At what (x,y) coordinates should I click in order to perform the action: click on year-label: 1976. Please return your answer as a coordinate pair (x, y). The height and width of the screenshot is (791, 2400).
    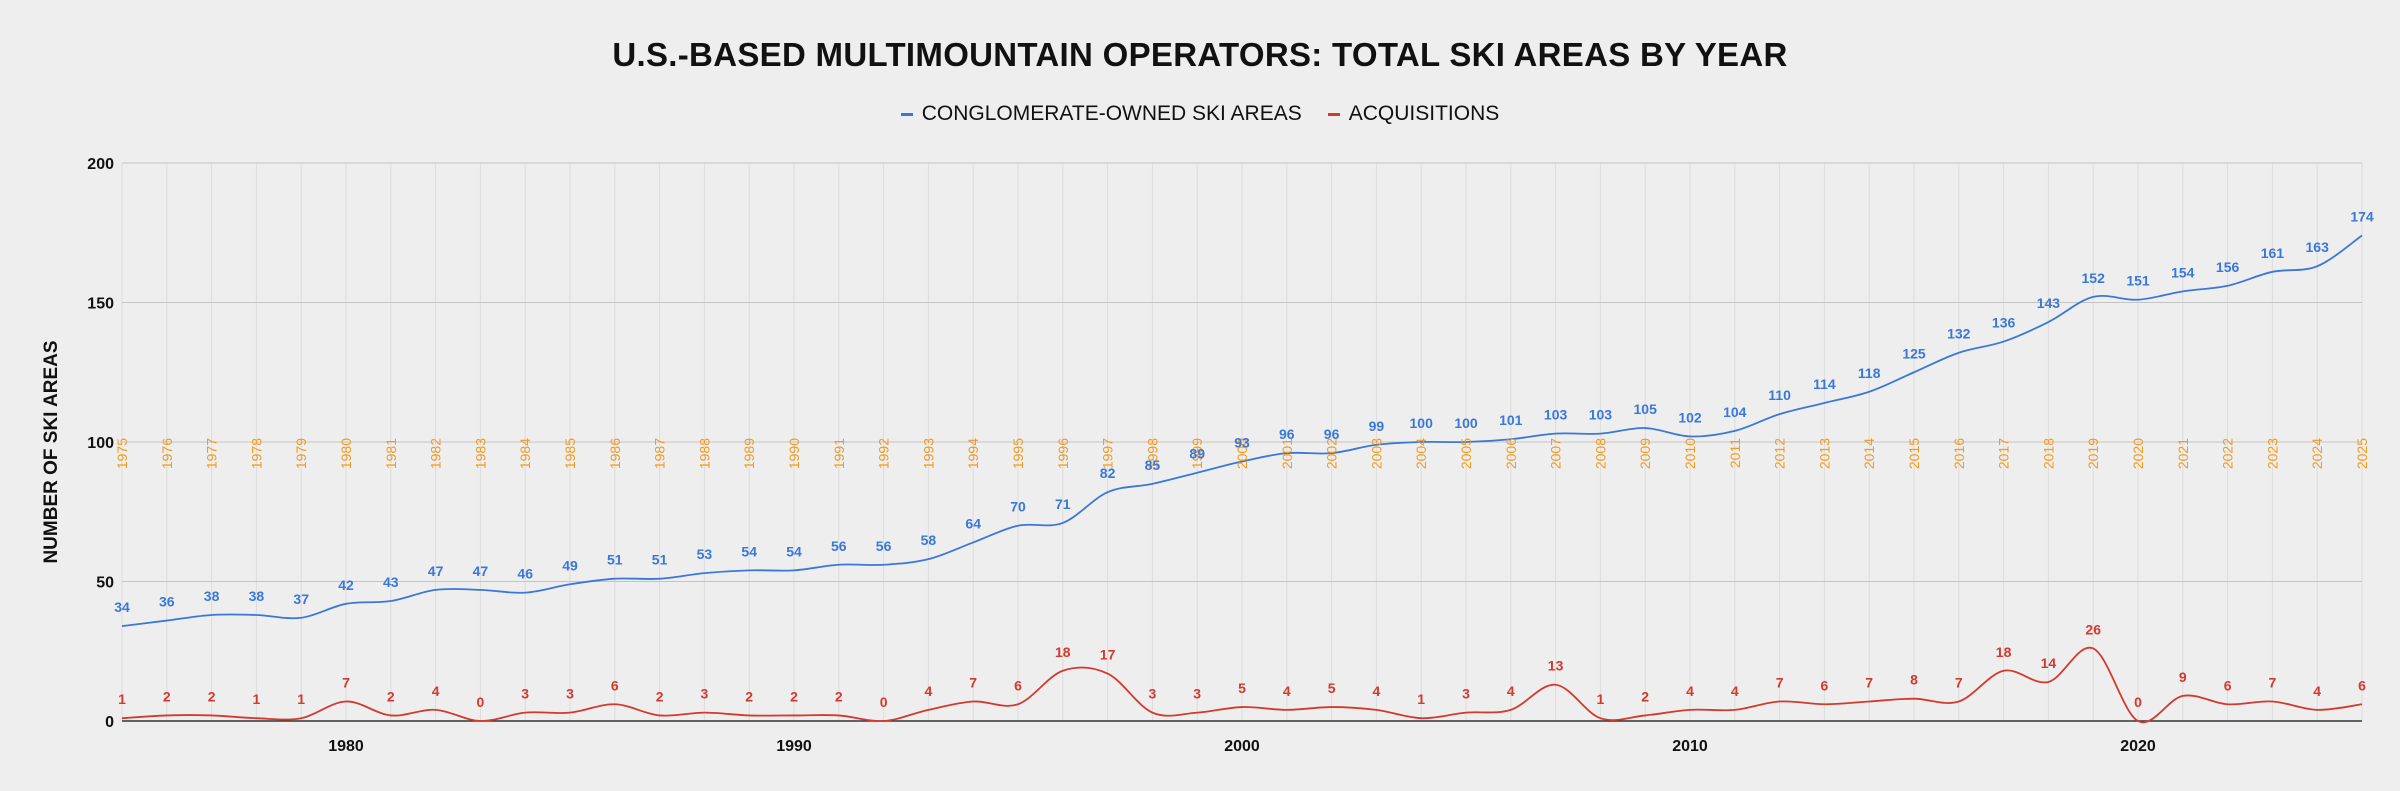
    Looking at the image, I should click on (167, 453).